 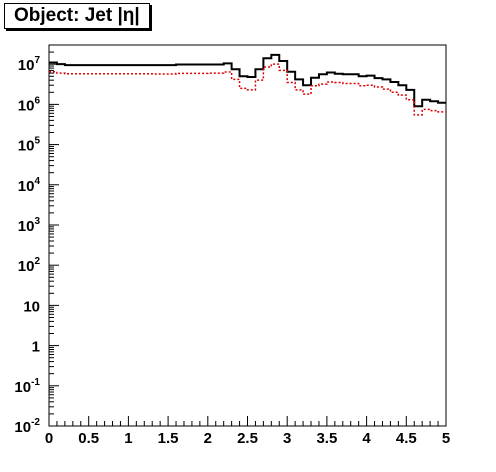 What do you see at coordinates (247, 438) in the screenshot?
I see `x-tick-label: 2.5` at bounding box center [247, 438].